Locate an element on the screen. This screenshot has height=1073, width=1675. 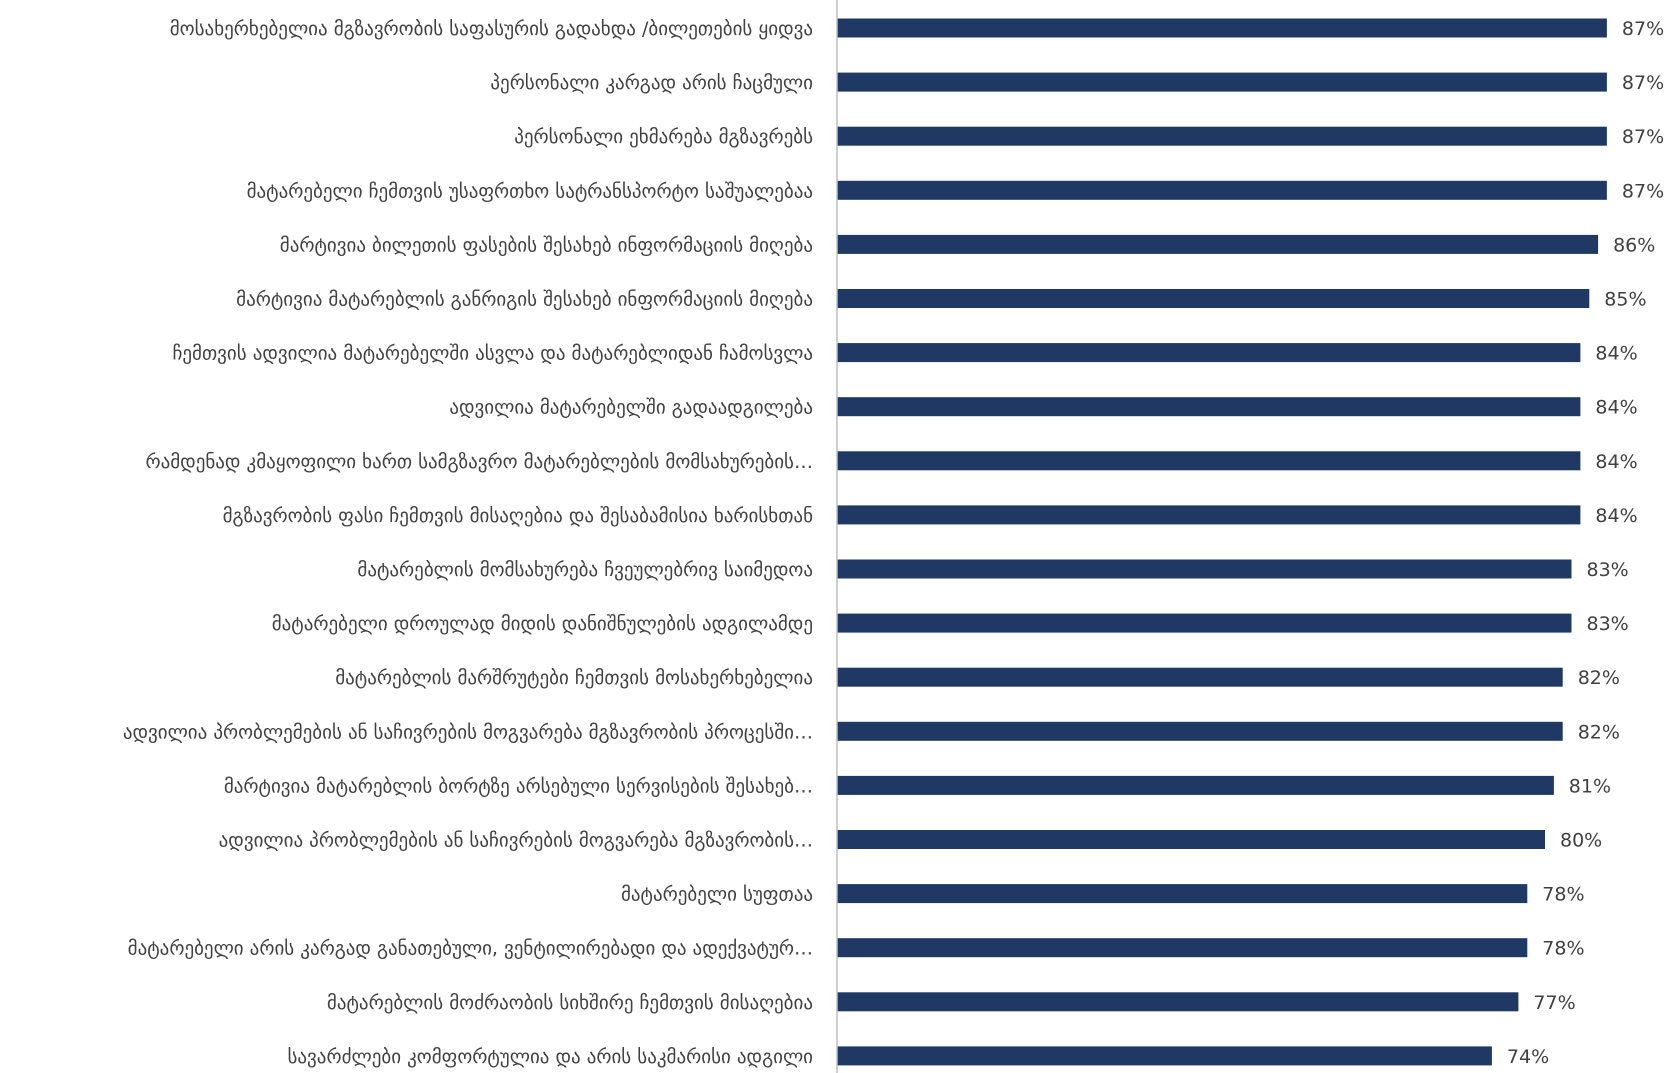
data-label: 85% is located at coordinates (1625, 300).